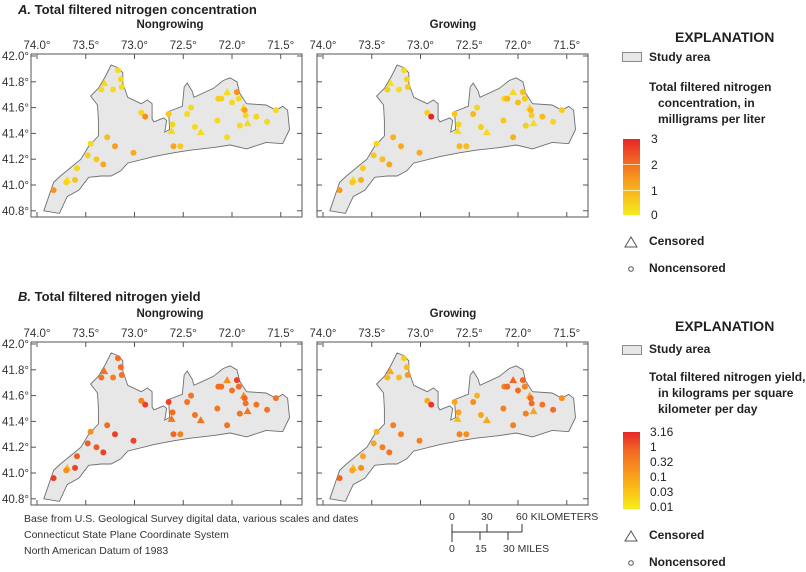 This screenshot has width=806, height=572. Describe the element at coordinates (518, 334) in the screenshot. I see `lon-tick-label: 72.0°` at that location.